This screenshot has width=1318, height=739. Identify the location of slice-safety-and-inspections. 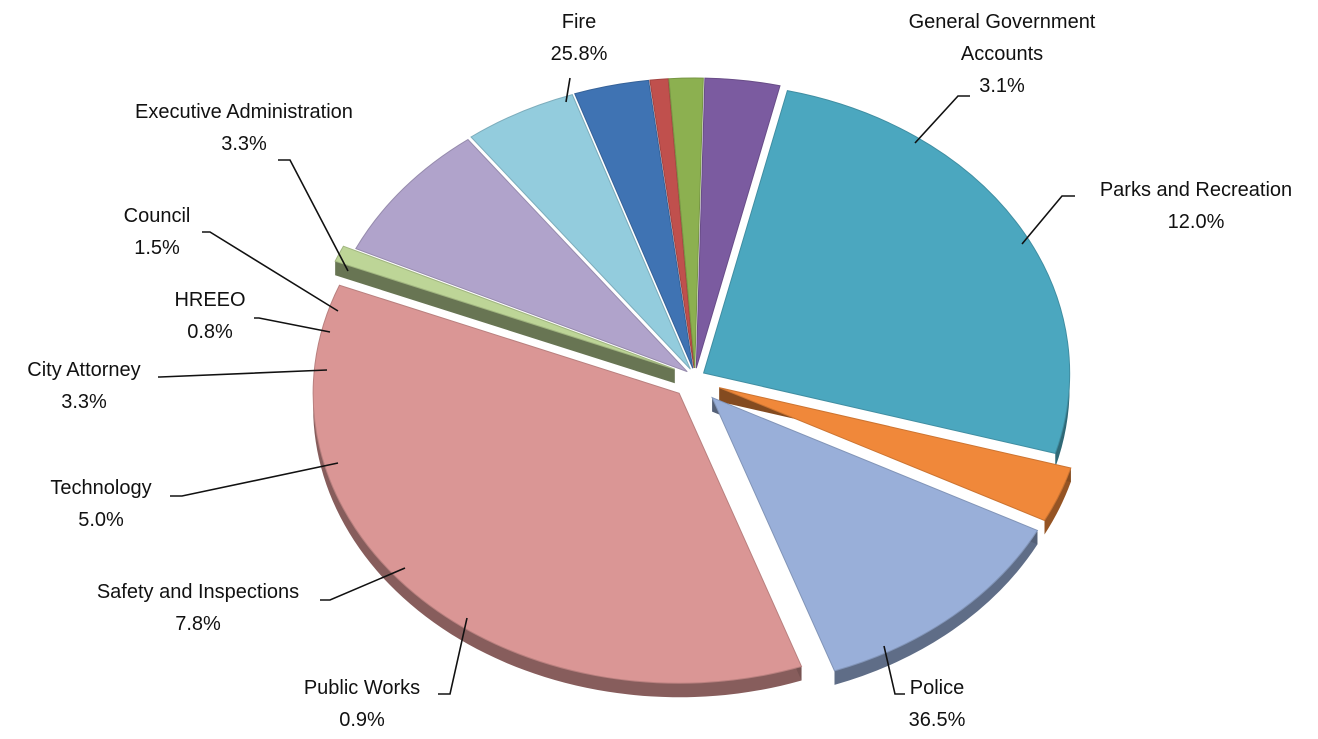
(521, 255).